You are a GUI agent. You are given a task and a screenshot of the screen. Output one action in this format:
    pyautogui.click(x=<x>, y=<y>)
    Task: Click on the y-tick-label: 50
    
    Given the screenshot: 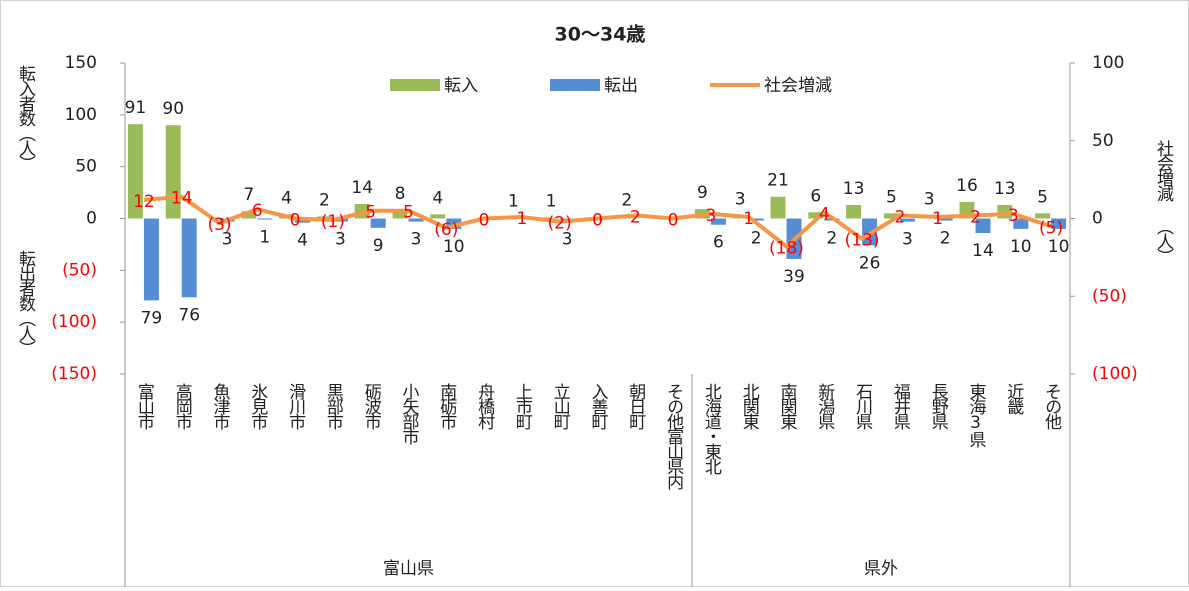 What is the action you would take?
    pyautogui.click(x=86, y=167)
    